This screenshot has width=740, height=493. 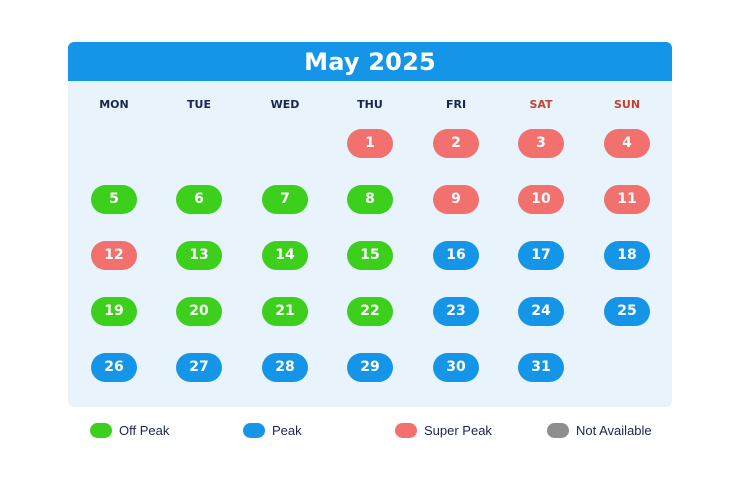 I want to click on day-cell-25: 25, so click(x=627, y=311).